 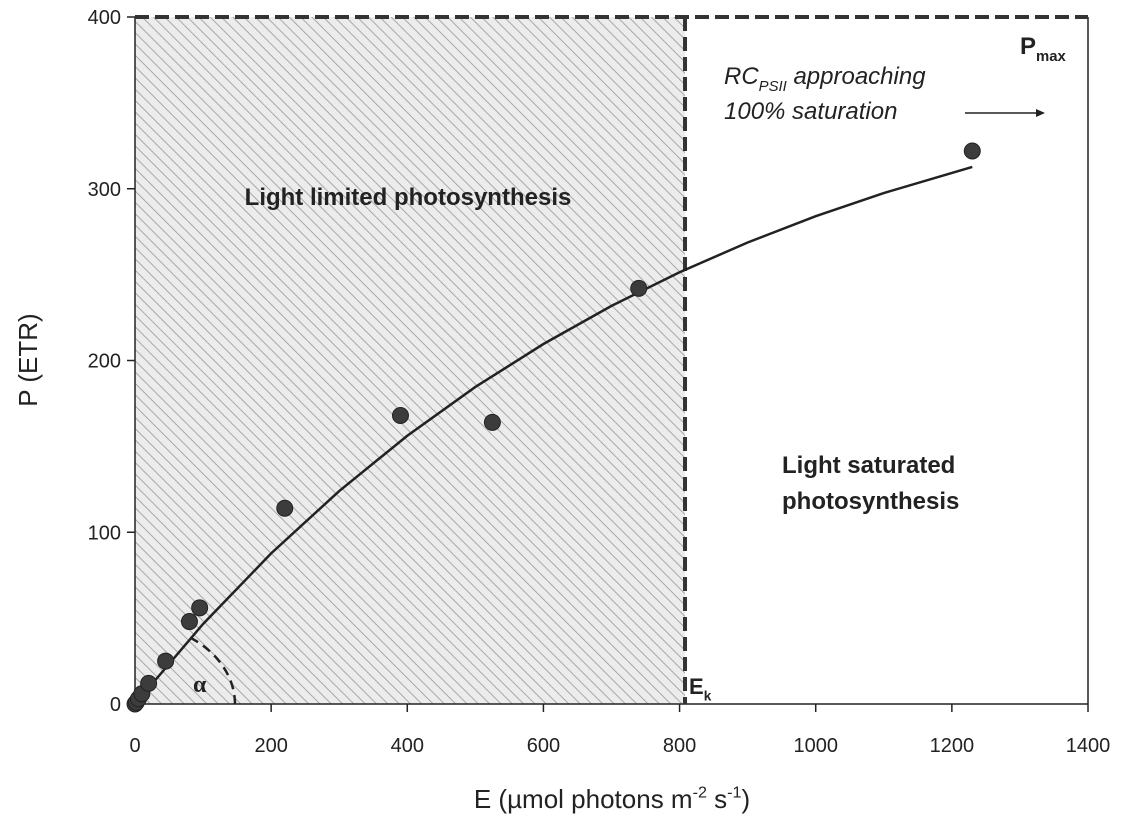 I want to click on x-axis-label-part: -2, so click(x=700, y=793).